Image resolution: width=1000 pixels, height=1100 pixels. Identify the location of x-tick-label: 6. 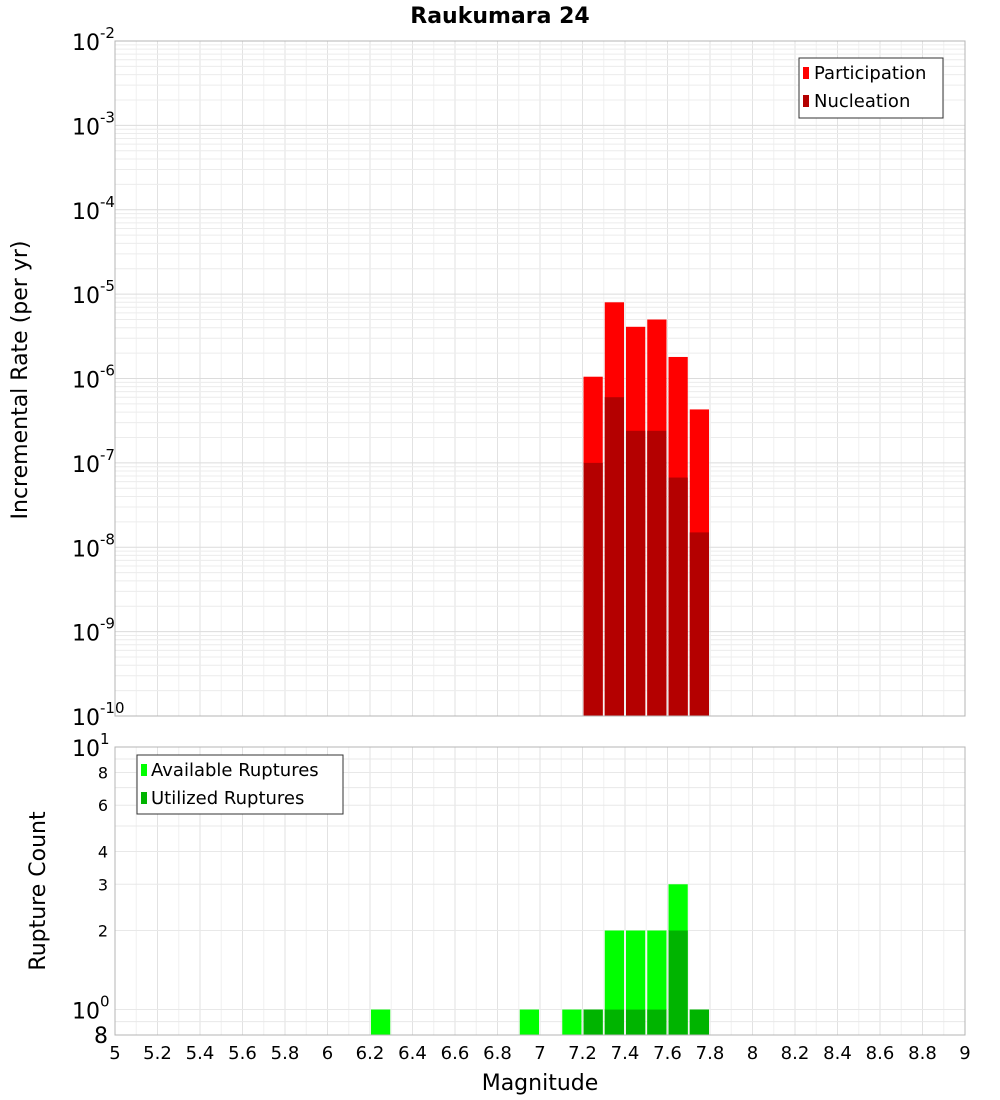
(327, 1053).